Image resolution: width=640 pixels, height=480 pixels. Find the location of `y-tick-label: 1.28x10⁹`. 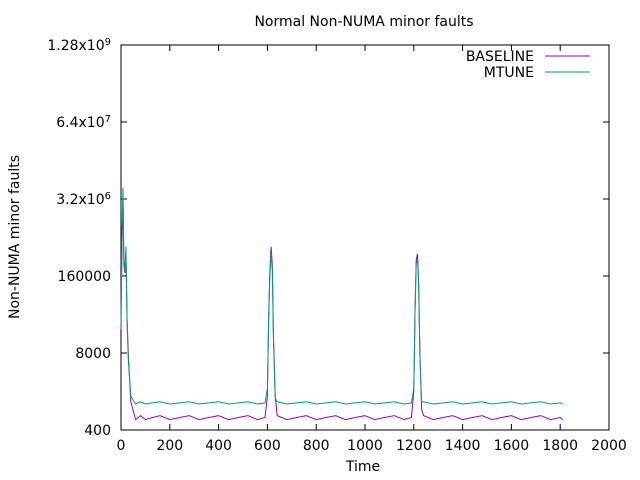

y-tick-label: 1.28x10⁹ is located at coordinates (79, 46).